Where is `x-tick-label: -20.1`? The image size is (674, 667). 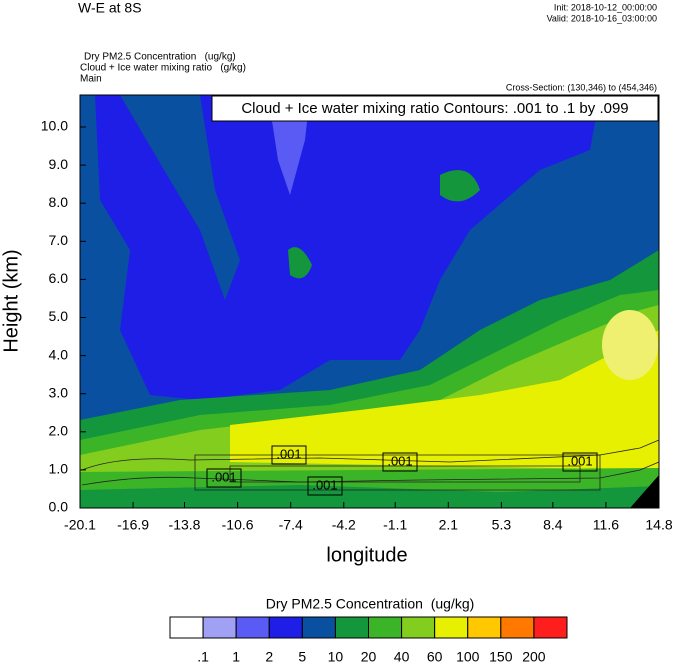
x-tick-label: -20.1 is located at coordinates (80, 525).